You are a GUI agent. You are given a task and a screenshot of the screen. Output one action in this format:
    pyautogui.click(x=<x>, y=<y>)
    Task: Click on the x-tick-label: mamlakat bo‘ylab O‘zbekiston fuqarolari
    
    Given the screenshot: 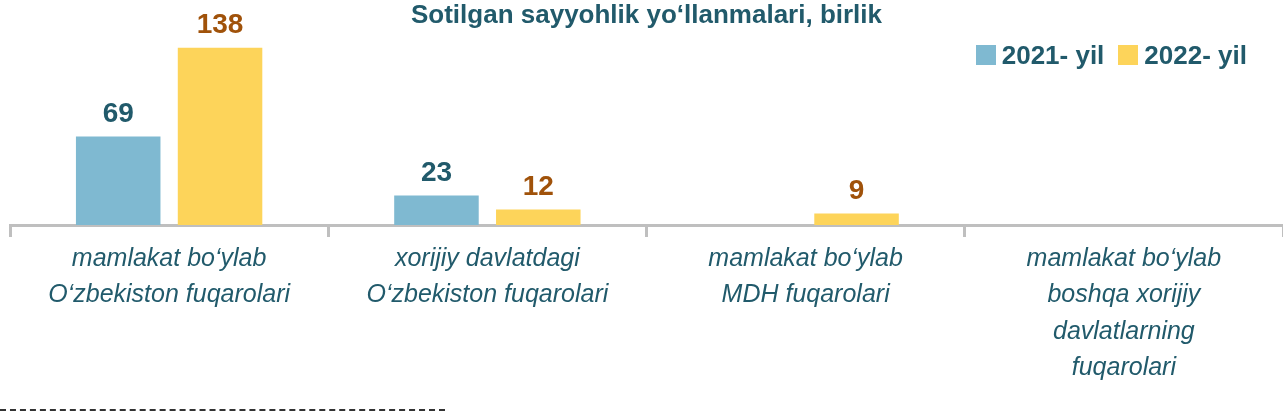 What is the action you would take?
    pyautogui.click(x=170, y=275)
    